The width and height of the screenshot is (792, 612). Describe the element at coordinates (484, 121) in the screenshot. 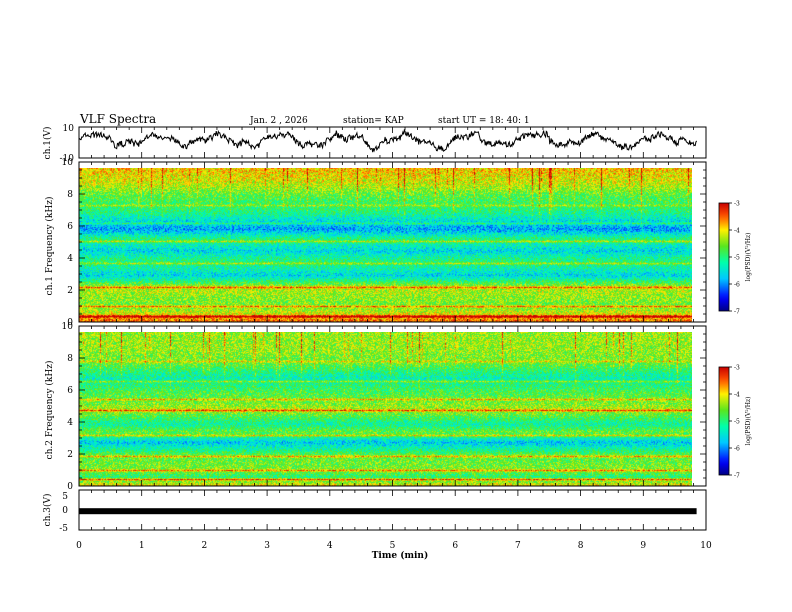

I see `header-start-time: start UT = 18: 40: 1` at that location.